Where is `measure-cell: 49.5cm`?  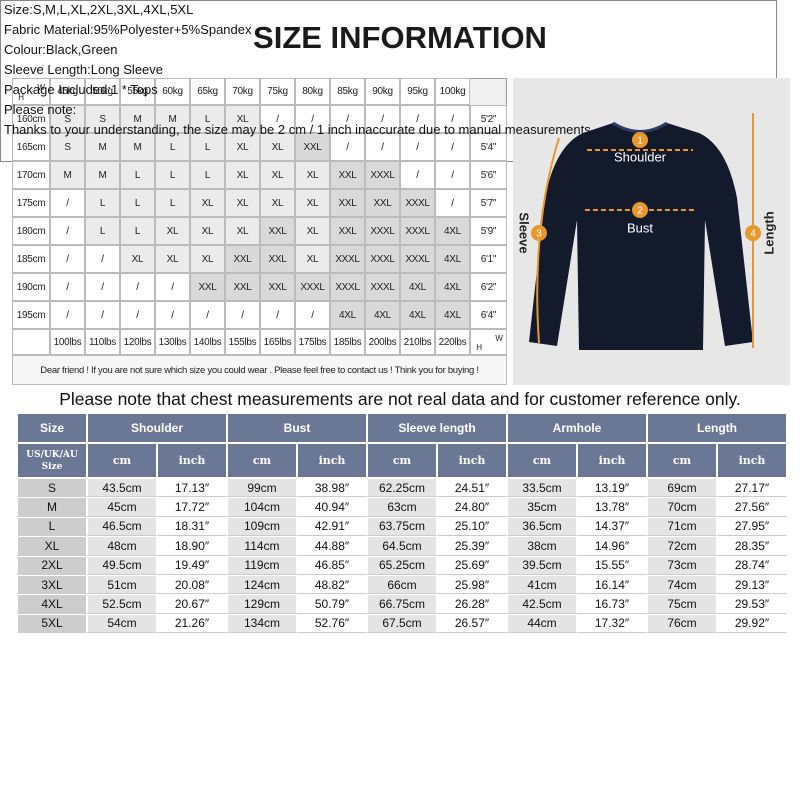
measure-cell: 49.5cm is located at coordinates (122, 565).